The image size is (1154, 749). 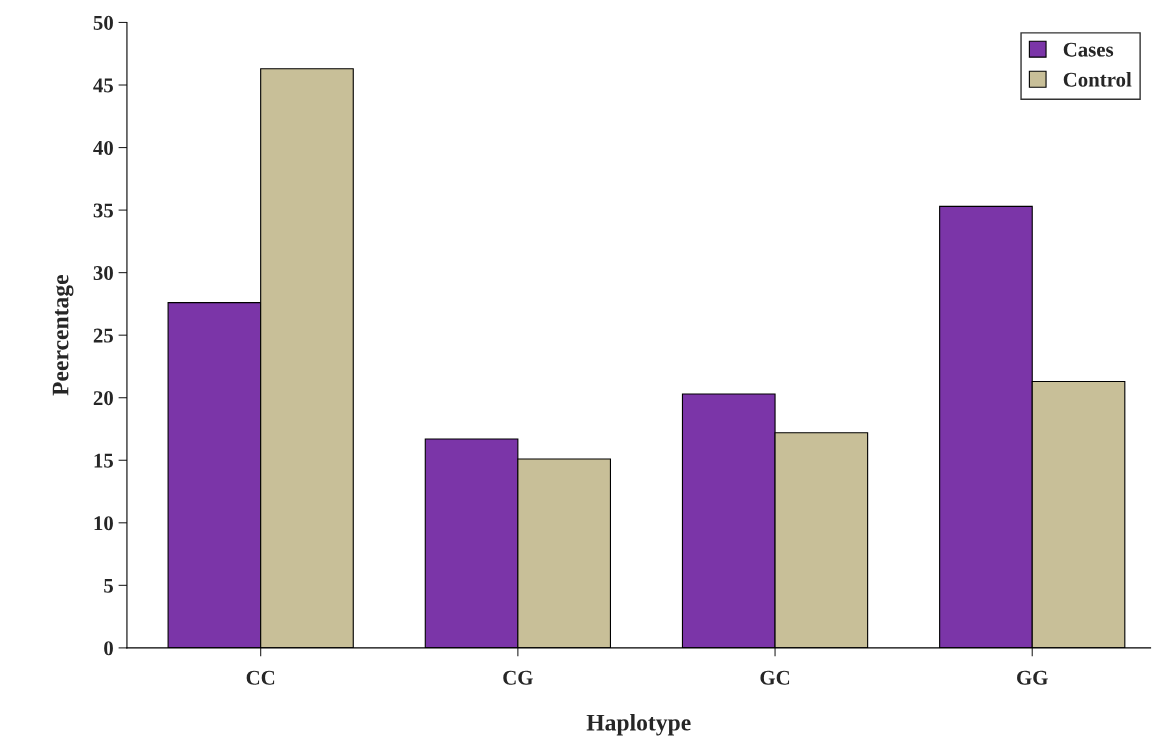 I want to click on y-tick-label: 15, so click(x=103, y=460).